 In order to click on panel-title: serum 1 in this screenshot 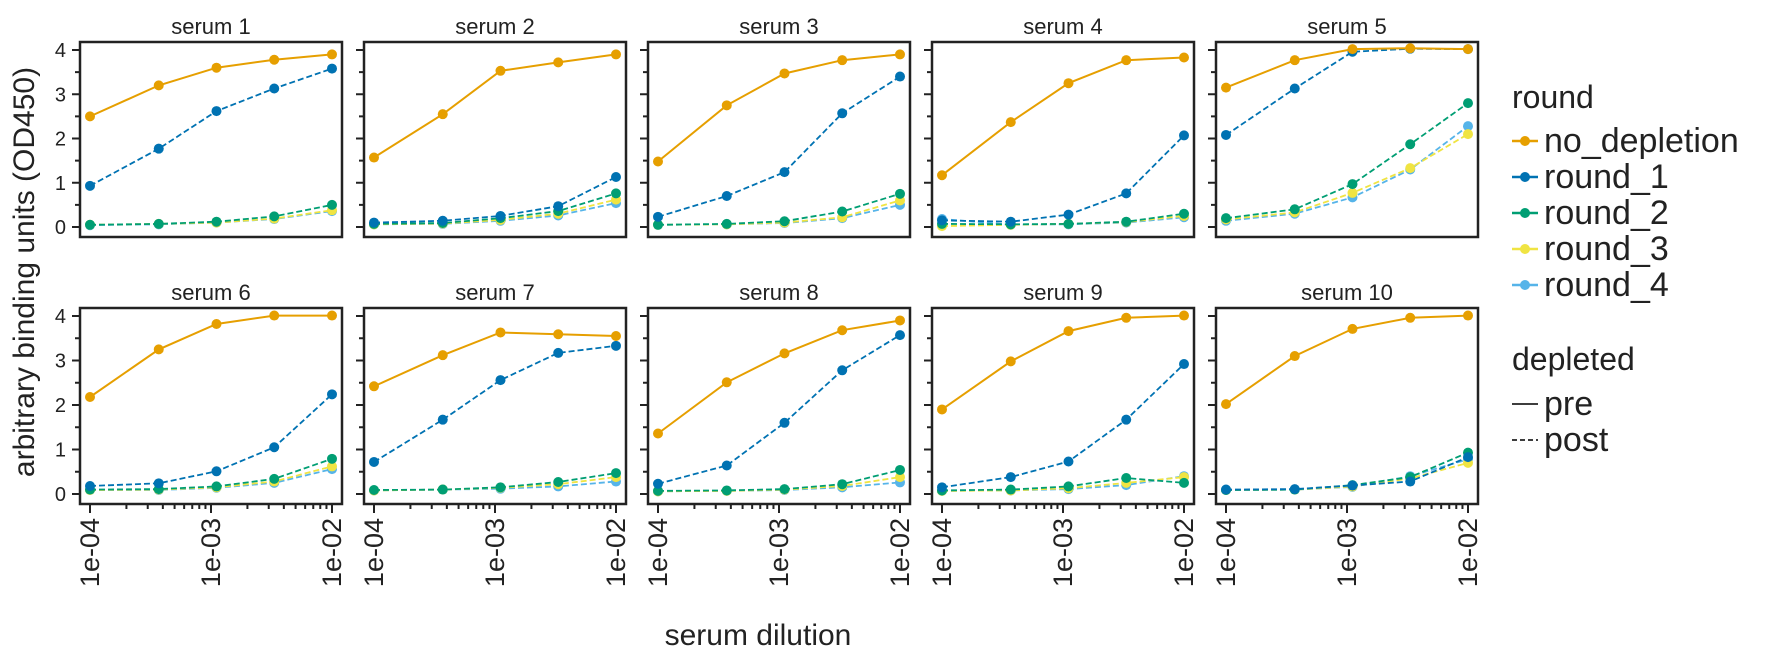, I will do `click(210, 26)`.